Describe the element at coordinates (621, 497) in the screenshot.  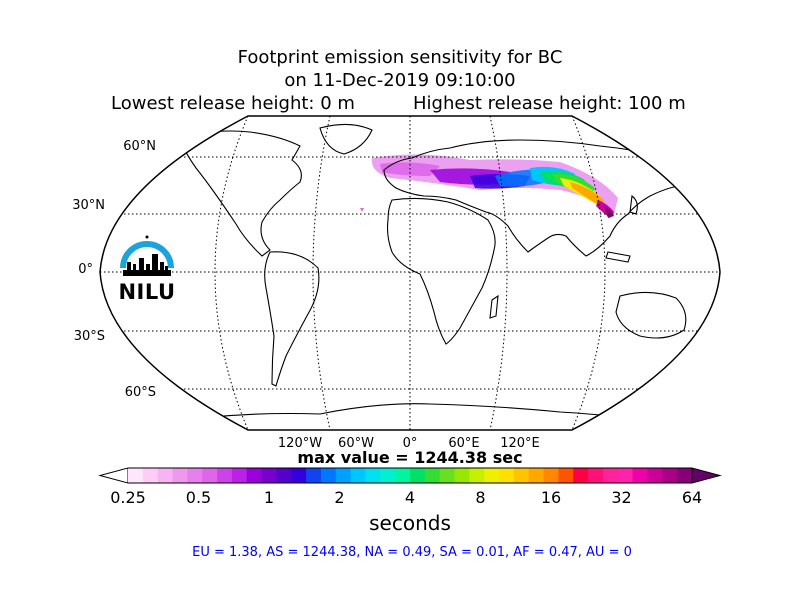
I see `colorbar-tick-label: 32` at that location.